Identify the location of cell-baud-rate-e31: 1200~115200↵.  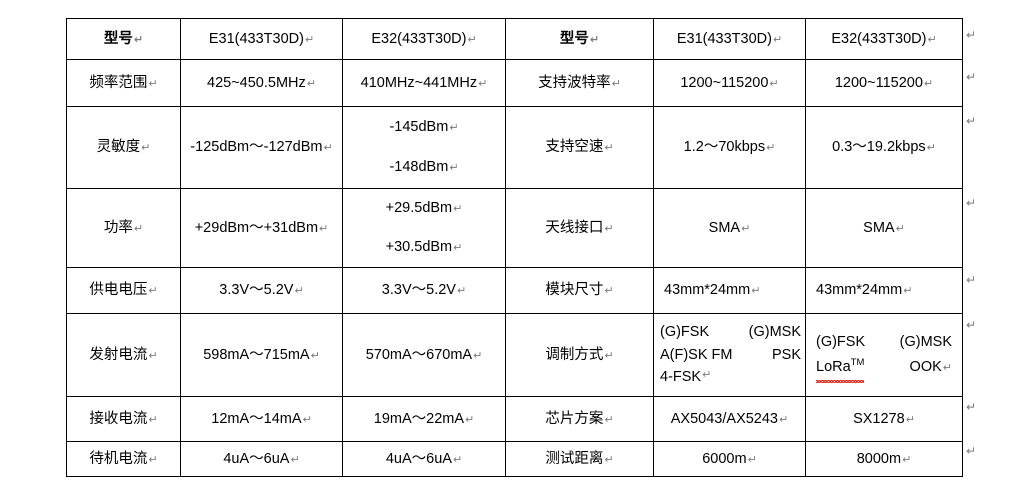
(729, 83).